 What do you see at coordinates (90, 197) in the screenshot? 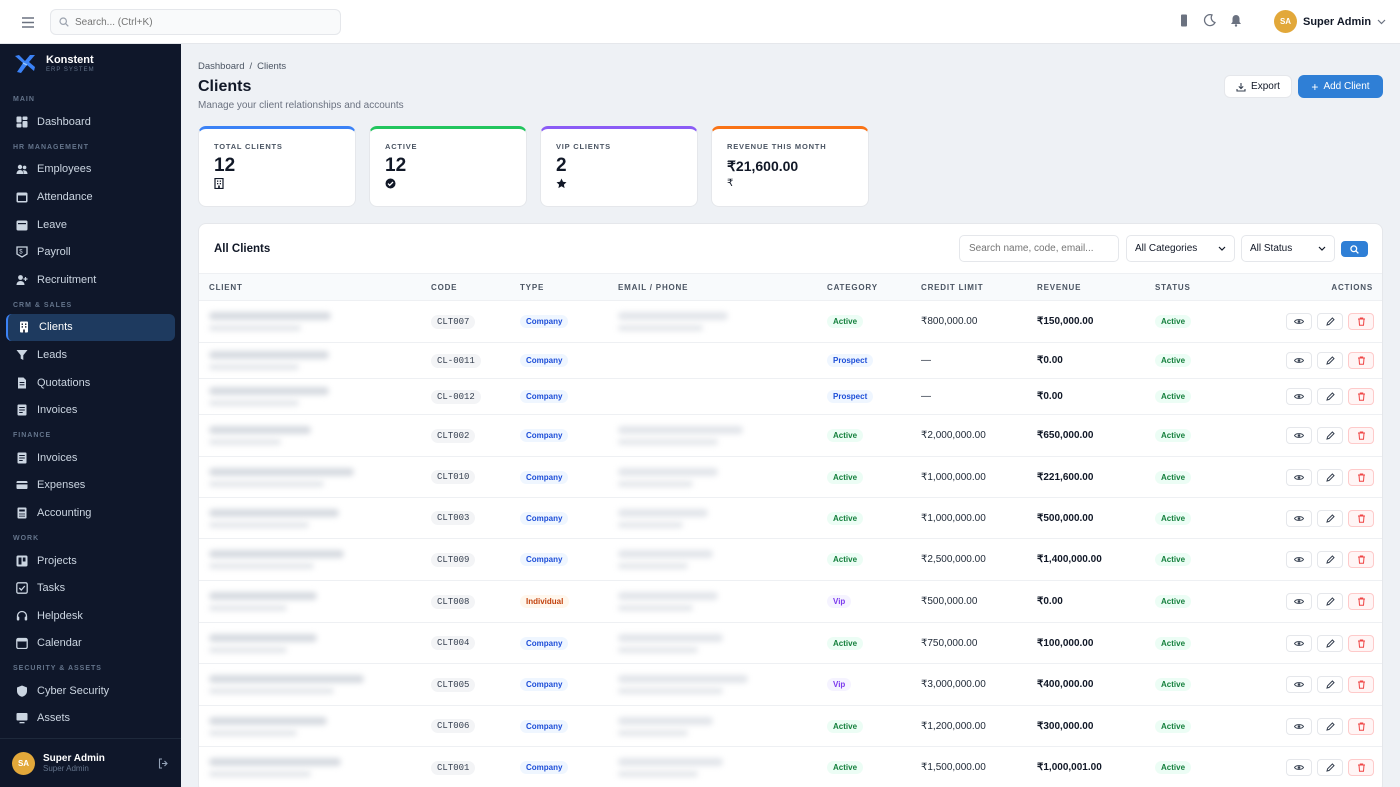
I see `sidebar-item-attendance: Attendance` at bounding box center [90, 197].